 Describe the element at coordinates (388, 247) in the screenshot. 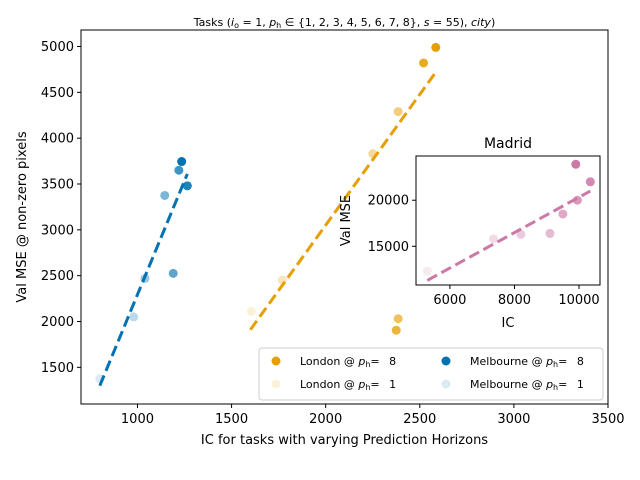

I see `inset-y-tick-label: 15000` at that location.